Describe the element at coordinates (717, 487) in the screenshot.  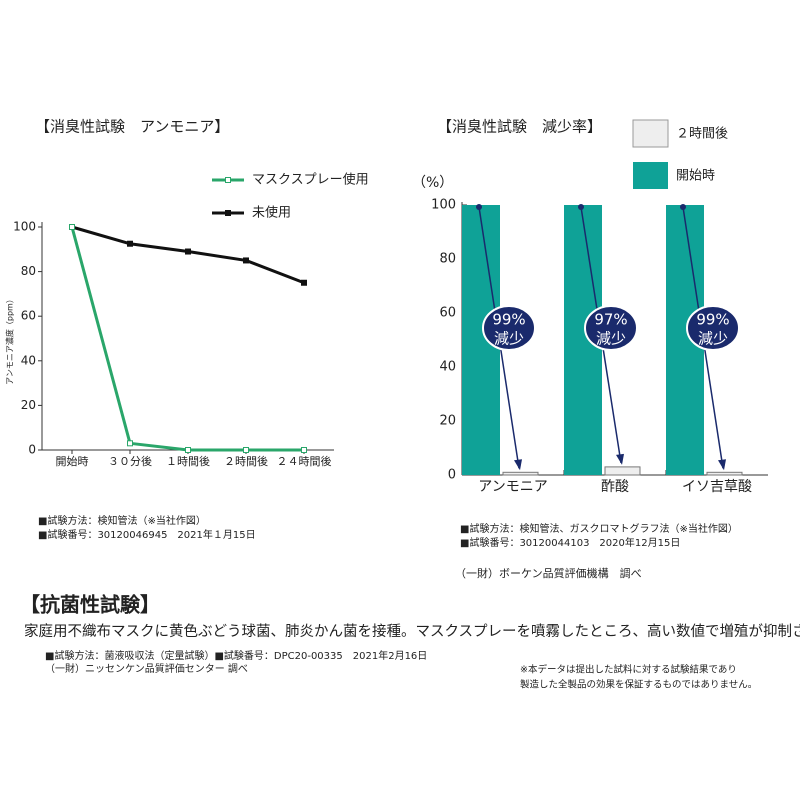
I see `x-tick-label: イソ吉草酸` at that location.